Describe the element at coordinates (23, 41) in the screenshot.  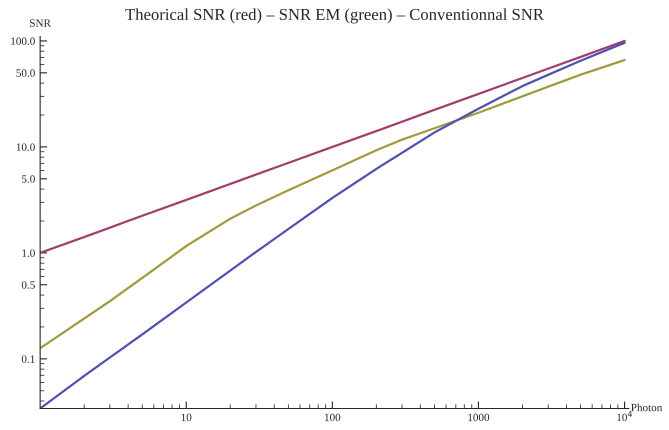
I see `y-tick-label: 100.0` at that location.